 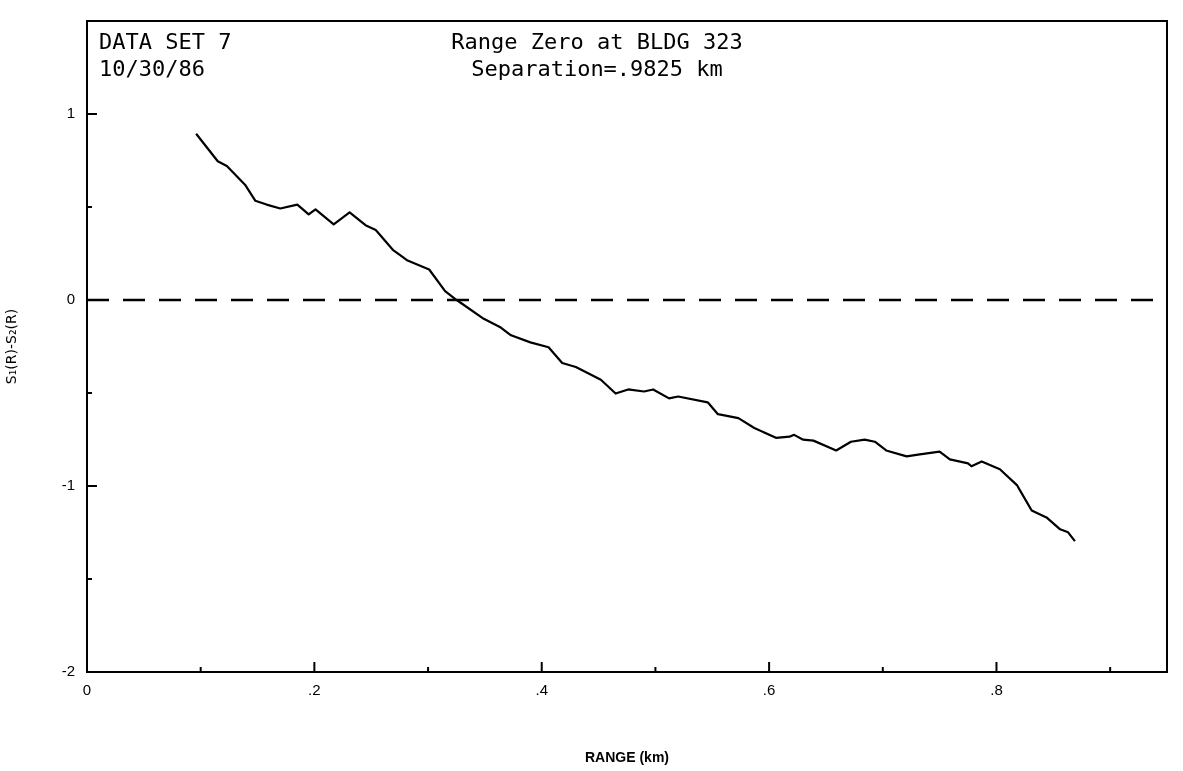 What do you see at coordinates (165, 41) in the screenshot?
I see `annotation: DATA SET 7` at bounding box center [165, 41].